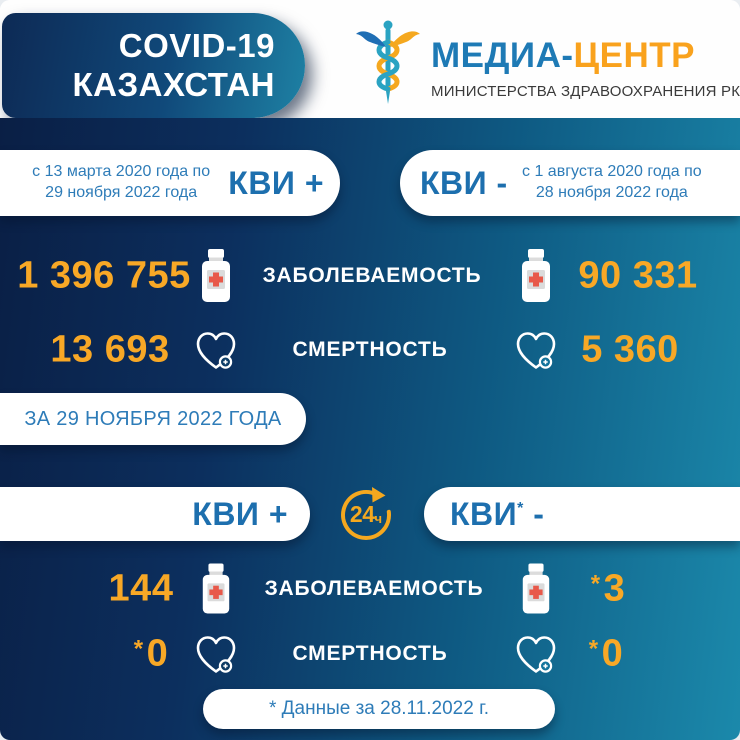 The image size is (740, 740). What do you see at coordinates (276, 182) in the screenshot?
I see `kvi-positive-label: КВИ +` at bounding box center [276, 182].